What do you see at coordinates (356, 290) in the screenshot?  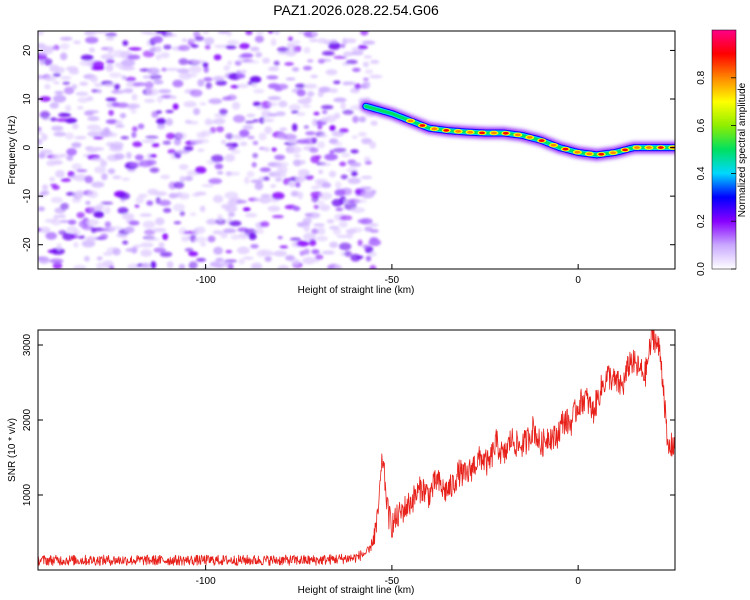 I see `spectrogram-xlabel: Height of straight line (km)` at bounding box center [356, 290].